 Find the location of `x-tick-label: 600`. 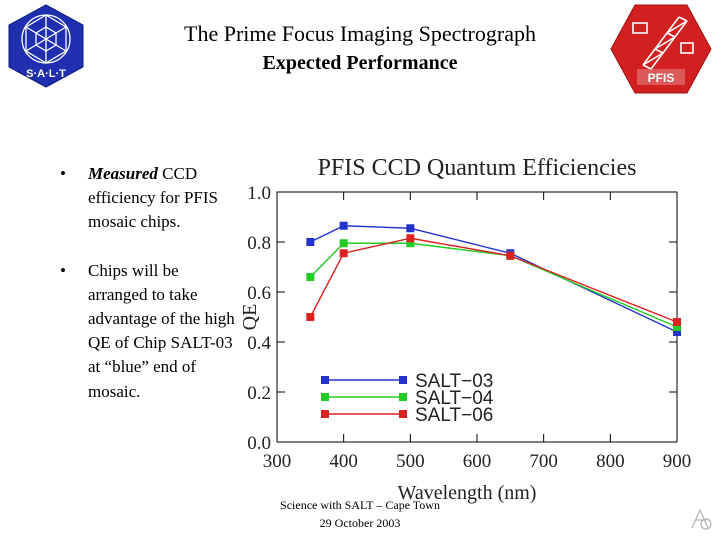

x-tick-label: 600 is located at coordinates (477, 461).